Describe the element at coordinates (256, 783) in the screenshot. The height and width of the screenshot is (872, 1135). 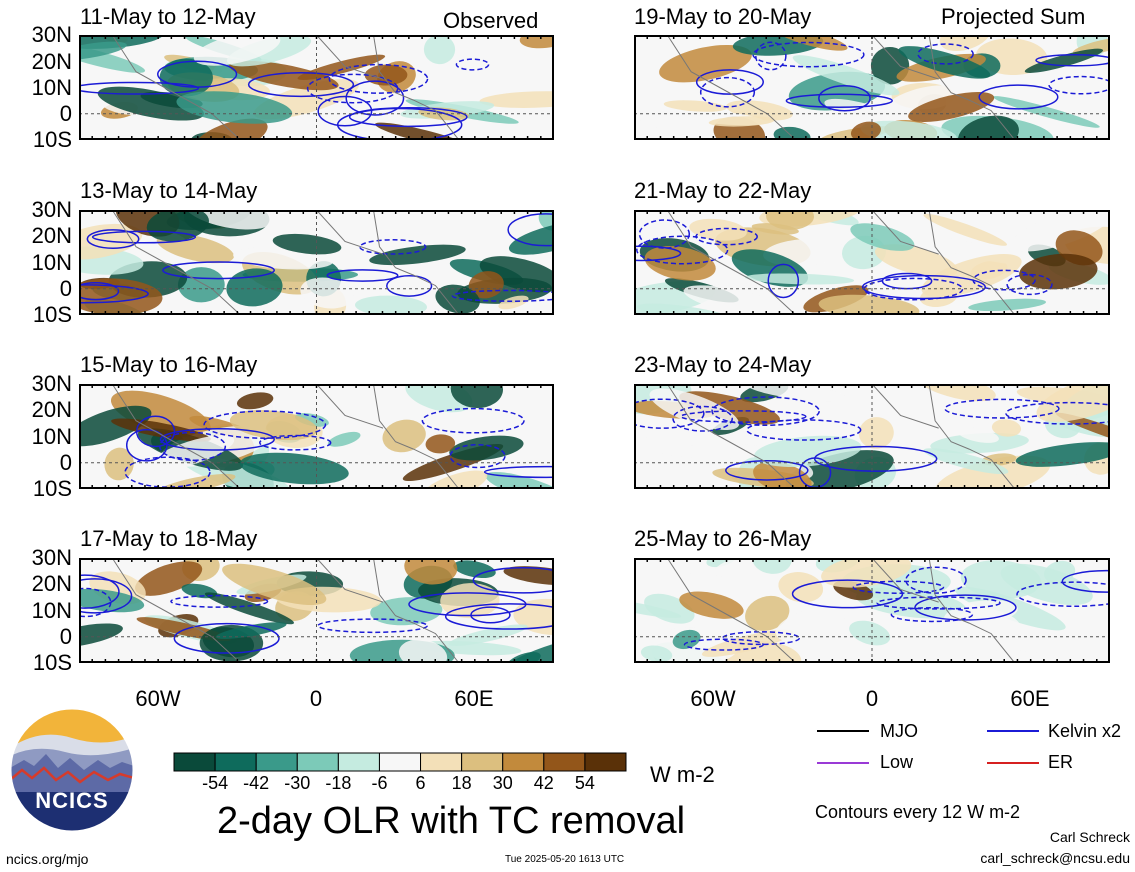
I see `colorbar-tick-label: -42` at that location.